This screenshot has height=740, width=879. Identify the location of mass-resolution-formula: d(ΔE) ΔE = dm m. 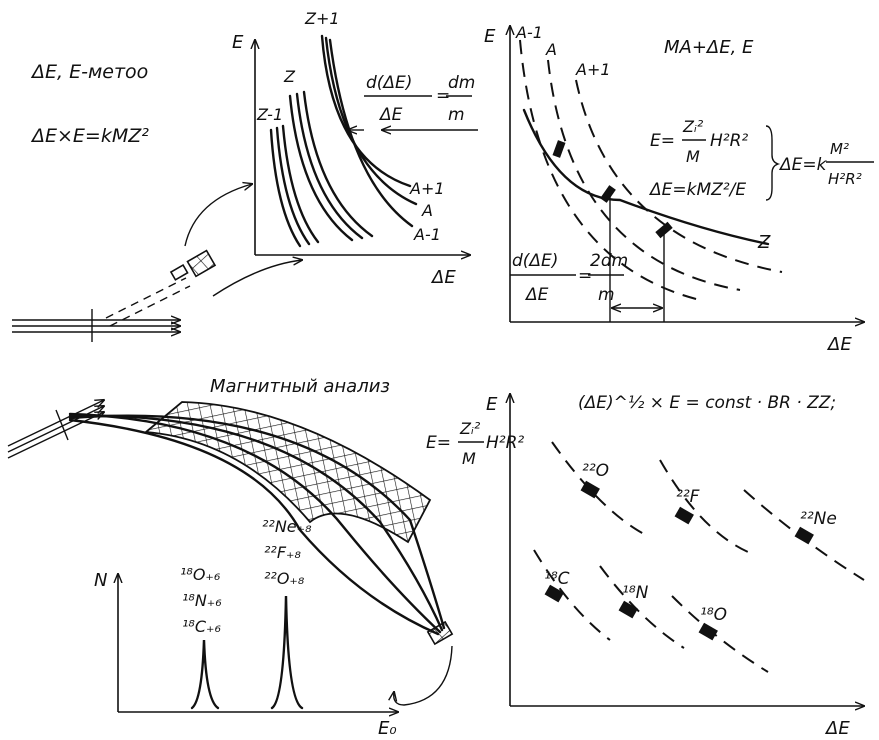
(419, 99).